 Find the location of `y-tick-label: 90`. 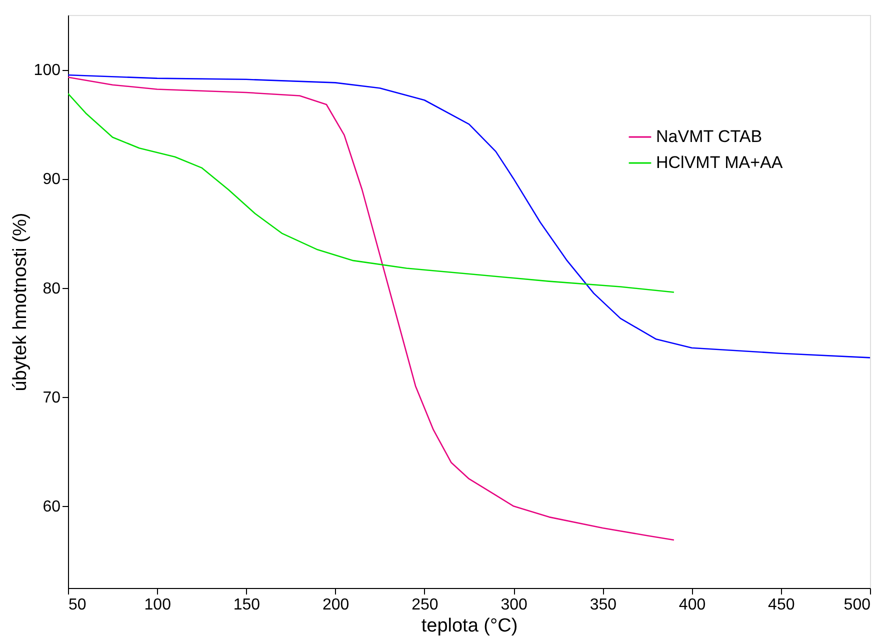

y-tick-label: 90 is located at coordinates (51, 179).